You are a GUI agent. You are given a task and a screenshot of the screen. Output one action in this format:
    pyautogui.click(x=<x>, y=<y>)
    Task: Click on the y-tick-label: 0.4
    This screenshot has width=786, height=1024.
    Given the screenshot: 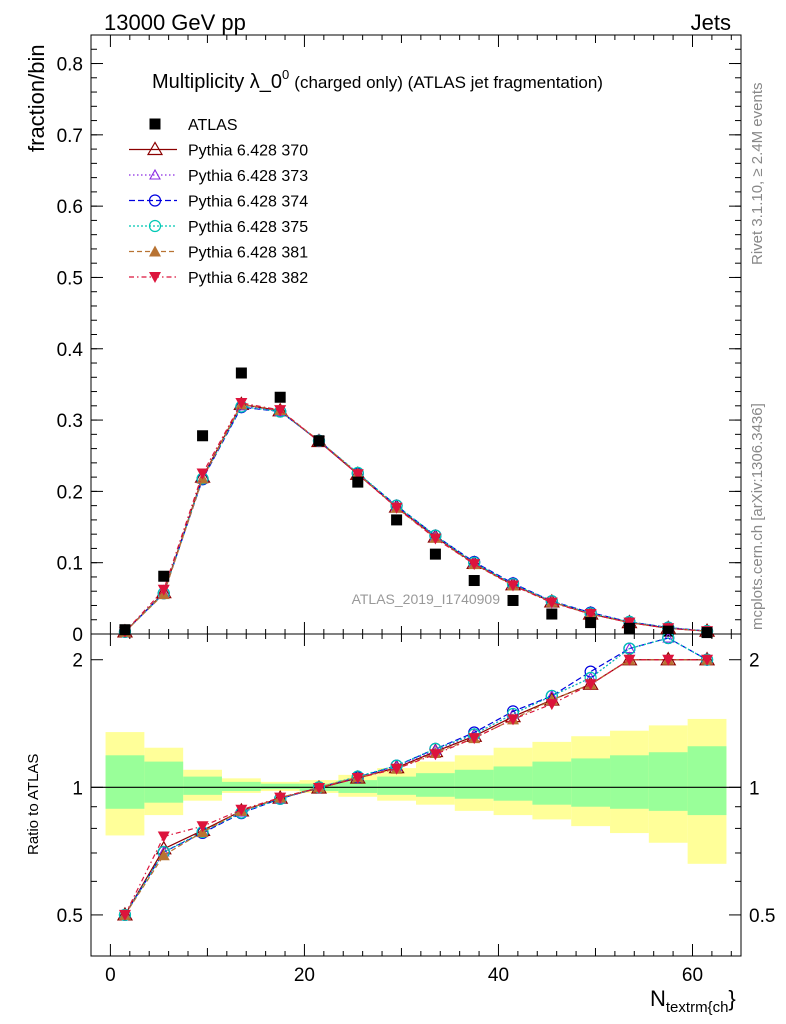 What is the action you would take?
    pyautogui.click(x=70, y=350)
    